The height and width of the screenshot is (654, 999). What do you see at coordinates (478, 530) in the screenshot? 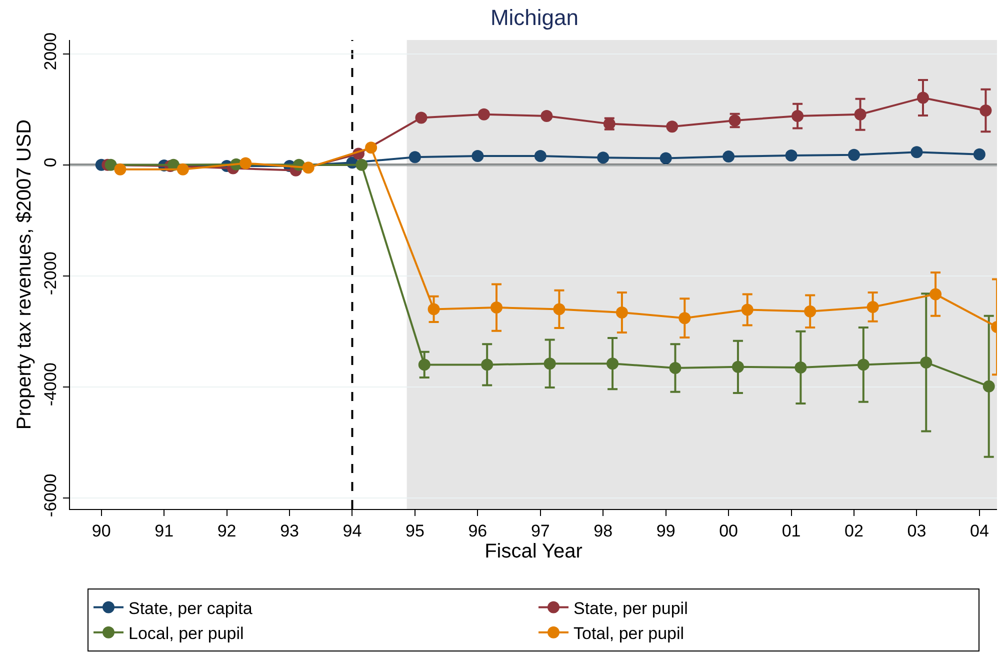
I see `x-tick-label: 96` at bounding box center [478, 530].